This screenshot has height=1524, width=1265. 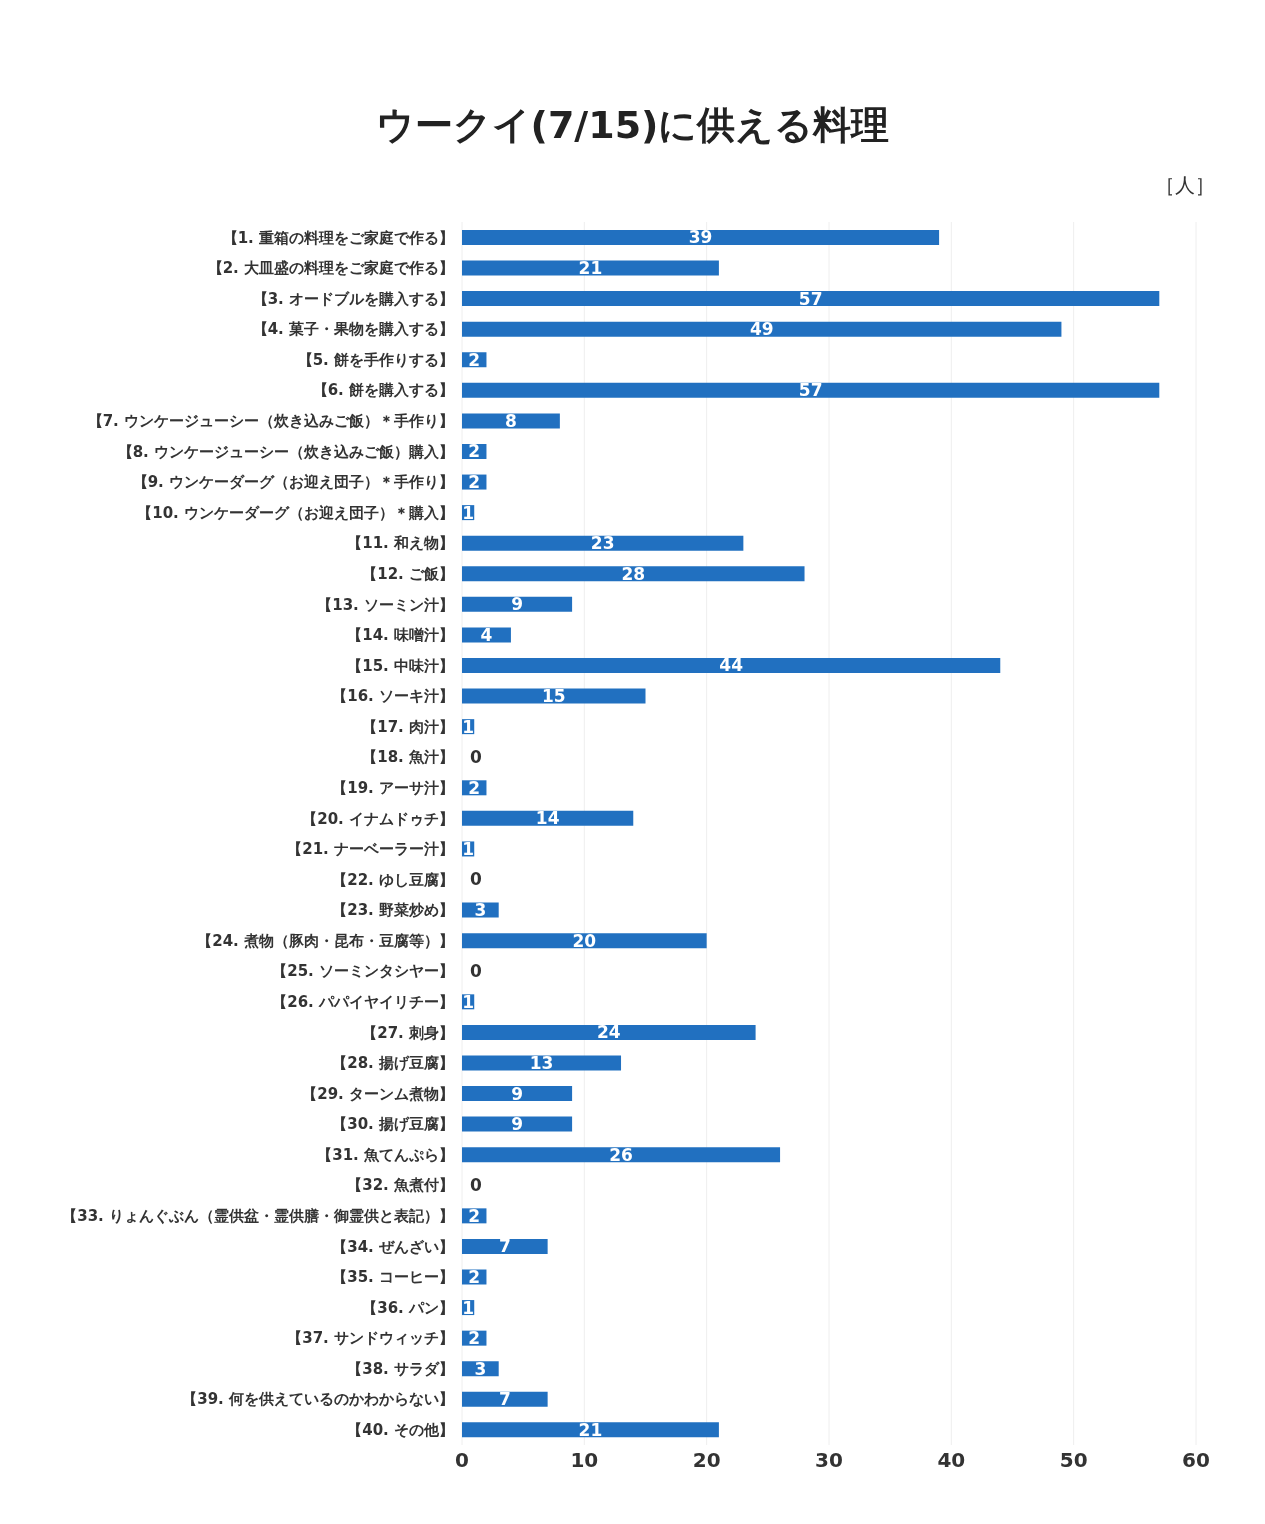 What do you see at coordinates (383, 390) in the screenshot?
I see `y-tick-label: 【6. 餅を購入する】` at bounding box center [383, 390].